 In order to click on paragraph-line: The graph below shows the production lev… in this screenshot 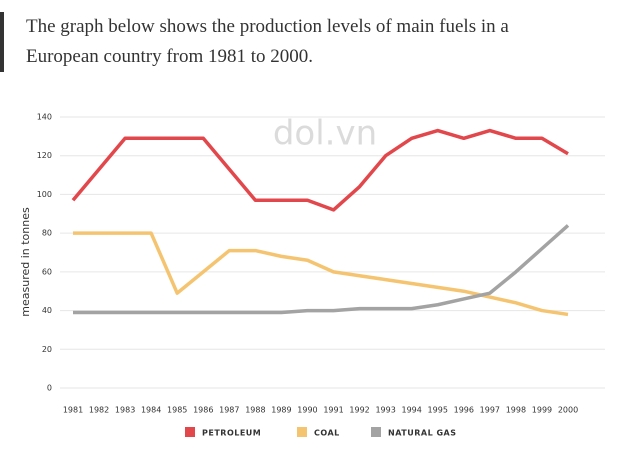, I will do `click(267, 26)`.